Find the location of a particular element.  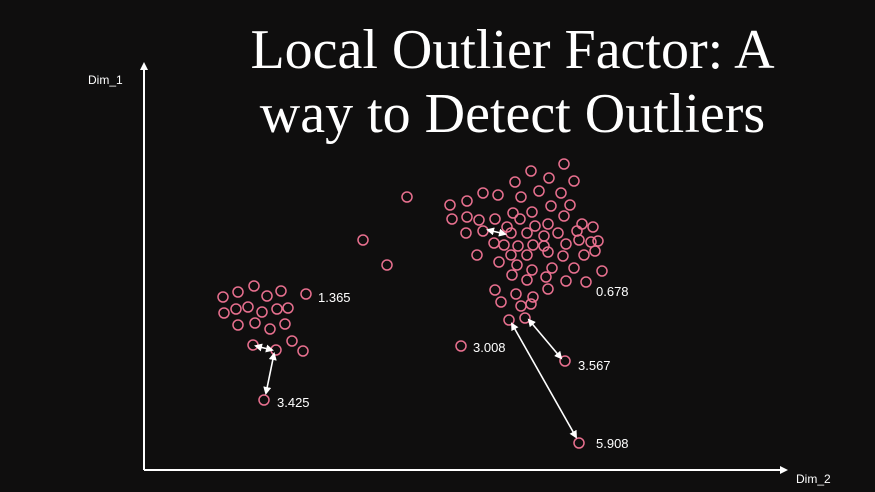

lof-score-label: 0.678 is located at coordinates (612, 291).